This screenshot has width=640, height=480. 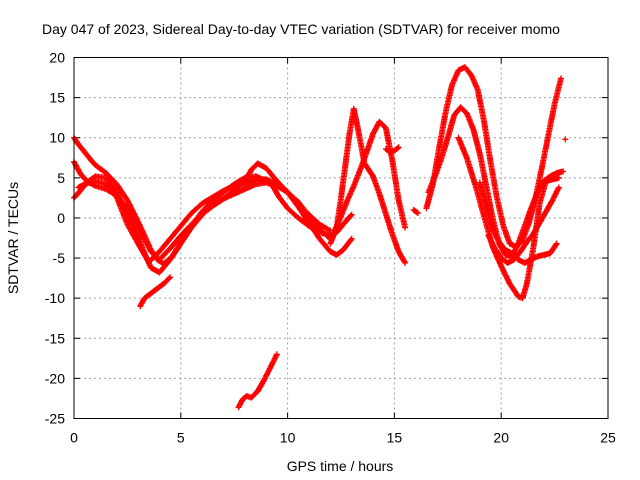 I want to click on x-axis-label: GPS time / hours, so click(x=340, y=466).